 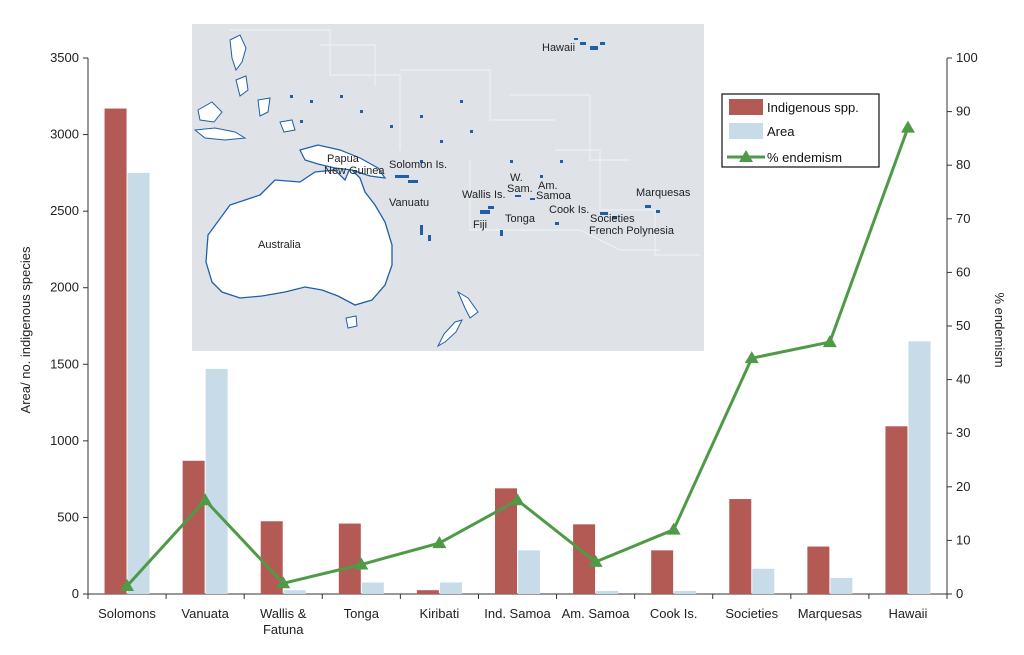 I want to click on y-tick-label: 0, so click(x=75, y=593).